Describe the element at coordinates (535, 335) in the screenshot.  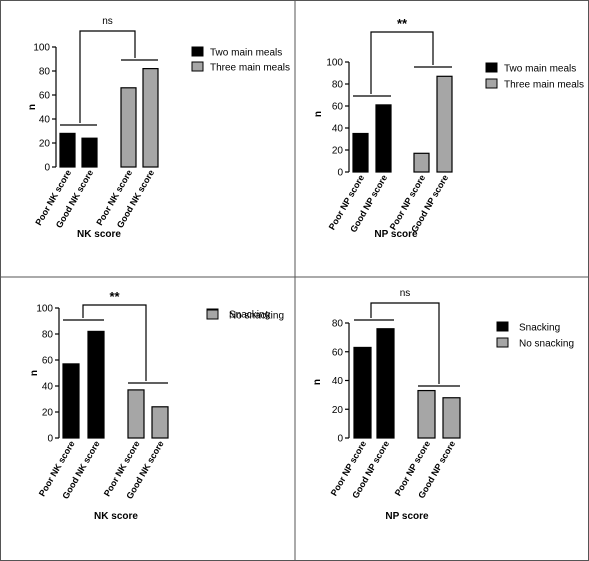
I see `legend: Snacking No snacking` at that location.